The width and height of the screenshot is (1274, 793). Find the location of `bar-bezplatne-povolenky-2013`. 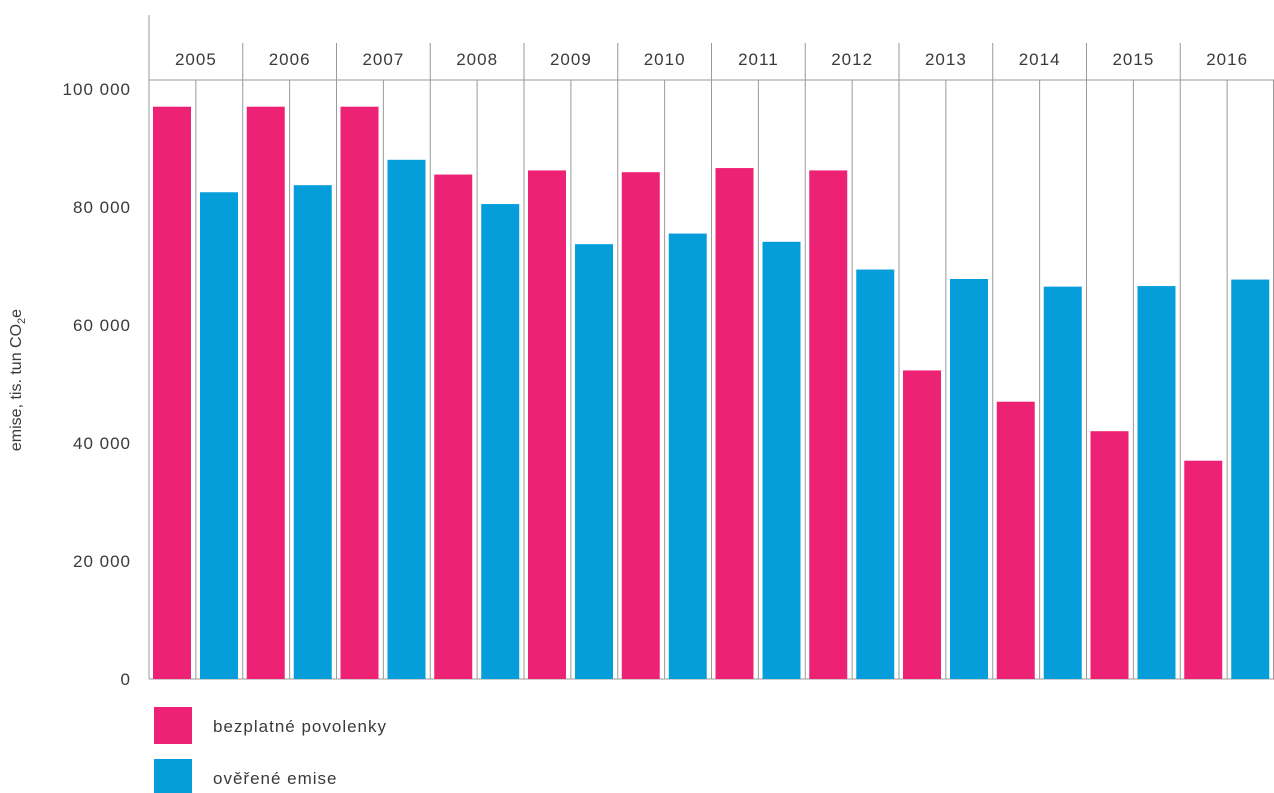

bar-bezplatne-povolenky-2013 is located at coordinates (922, 524).